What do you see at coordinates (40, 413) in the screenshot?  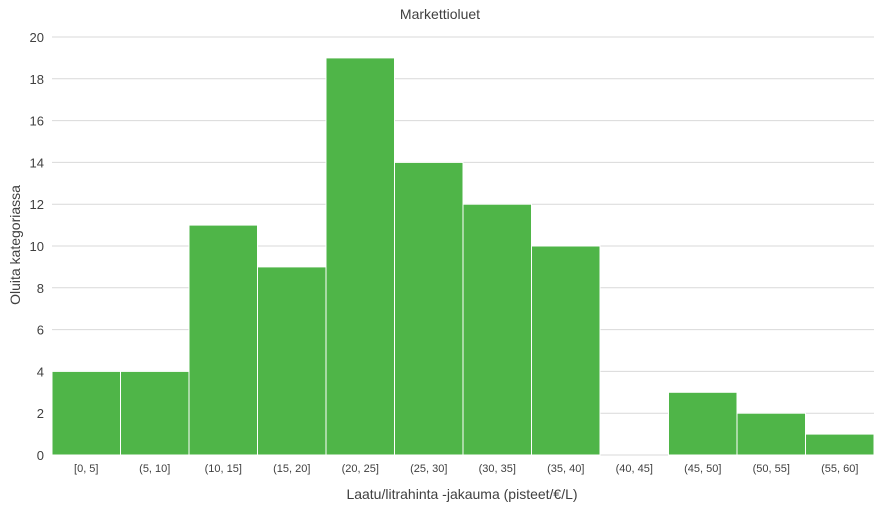 I see `y-tick-label: 2` at bounding box center [40, 413].